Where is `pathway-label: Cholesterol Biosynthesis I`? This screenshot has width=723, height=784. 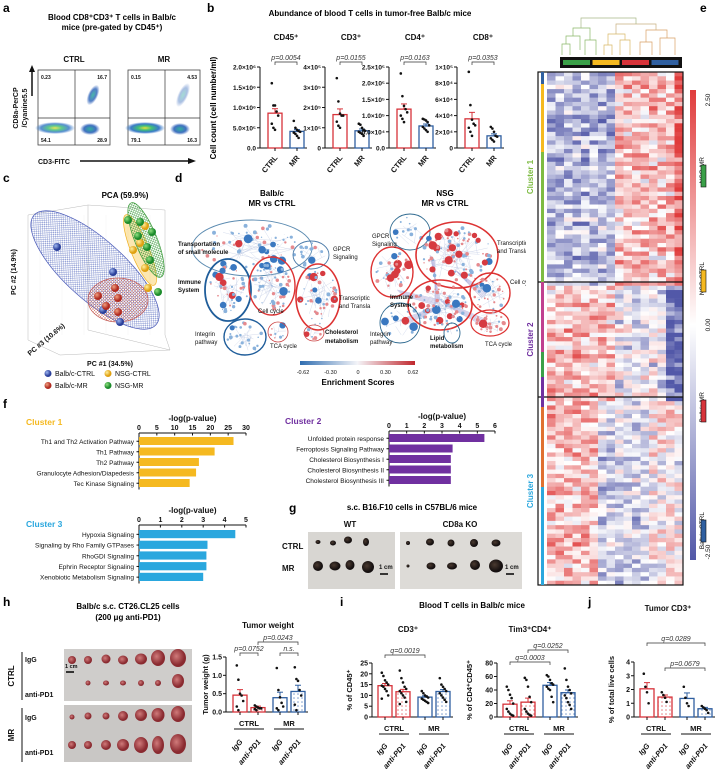
pathway-label: Cholesterol Biosynthesis I is located at coordinates (346, 460).